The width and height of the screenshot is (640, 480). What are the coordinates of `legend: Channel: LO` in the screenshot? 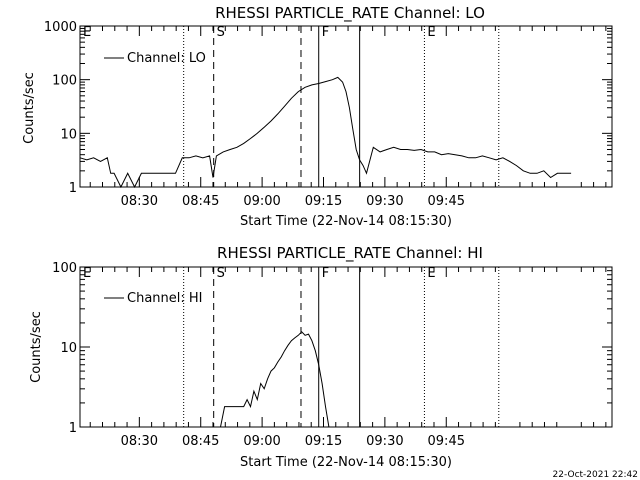 It's located at (155, 58).